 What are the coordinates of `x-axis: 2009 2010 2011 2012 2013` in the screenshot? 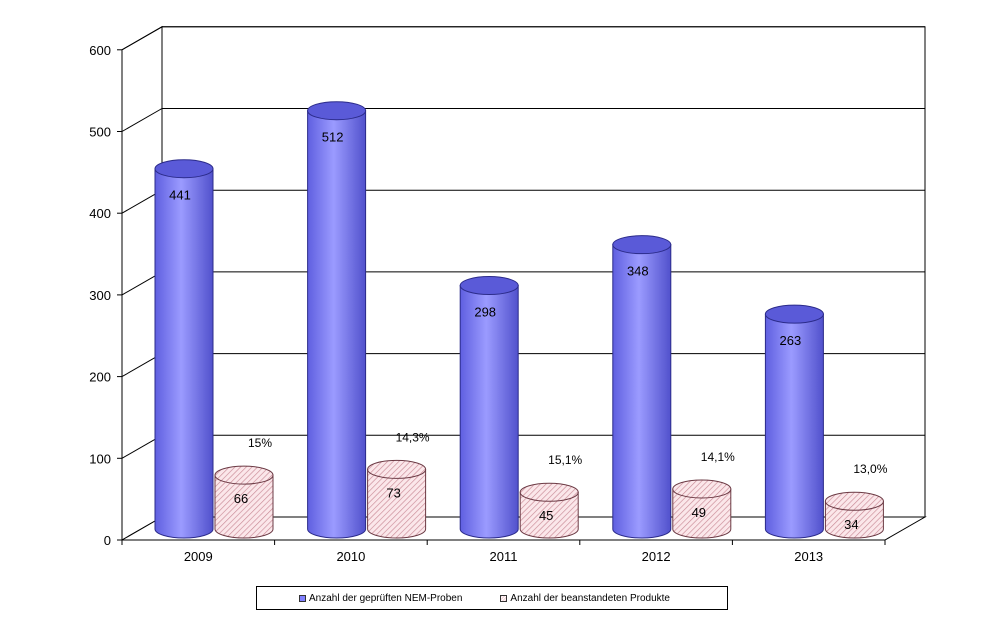 It's located at (503, 551).